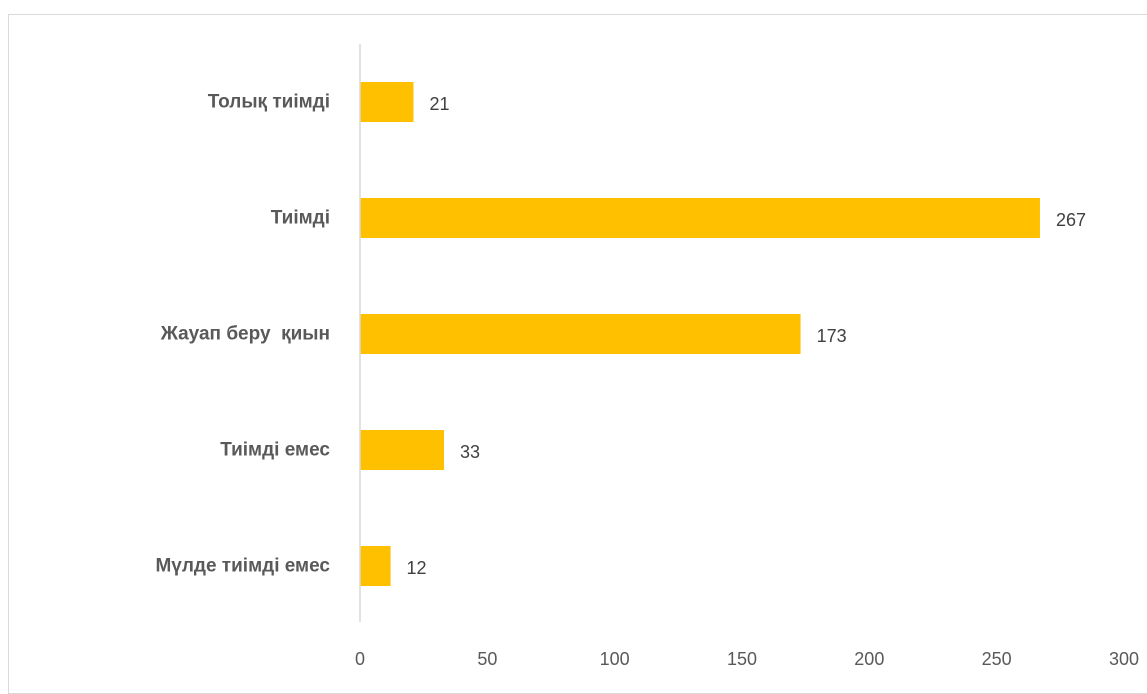 The width and height of the screenshot is (1147, 694). What do you see at coordinates (742, 659) in the screenshot?
I see `x-tick-label-150: 150` at bounding box center [742, 659].